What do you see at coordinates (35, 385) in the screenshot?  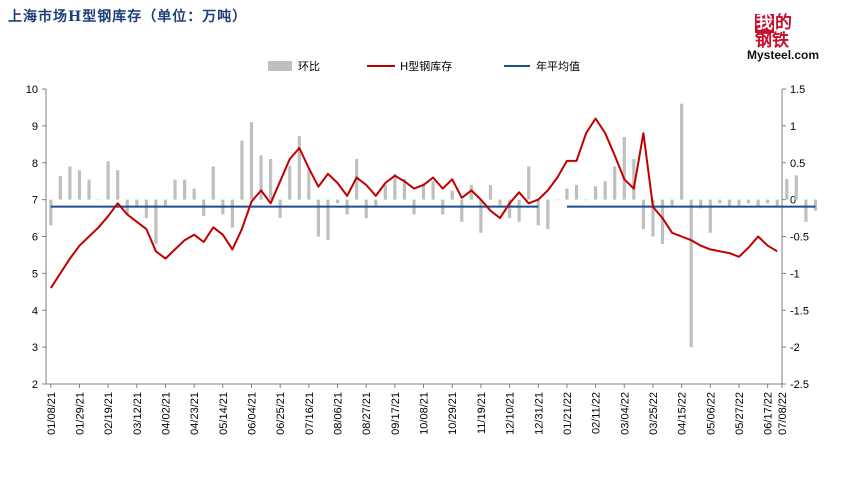 I see `left-axis-tick-label: 2` at bounding box center [35, 385].